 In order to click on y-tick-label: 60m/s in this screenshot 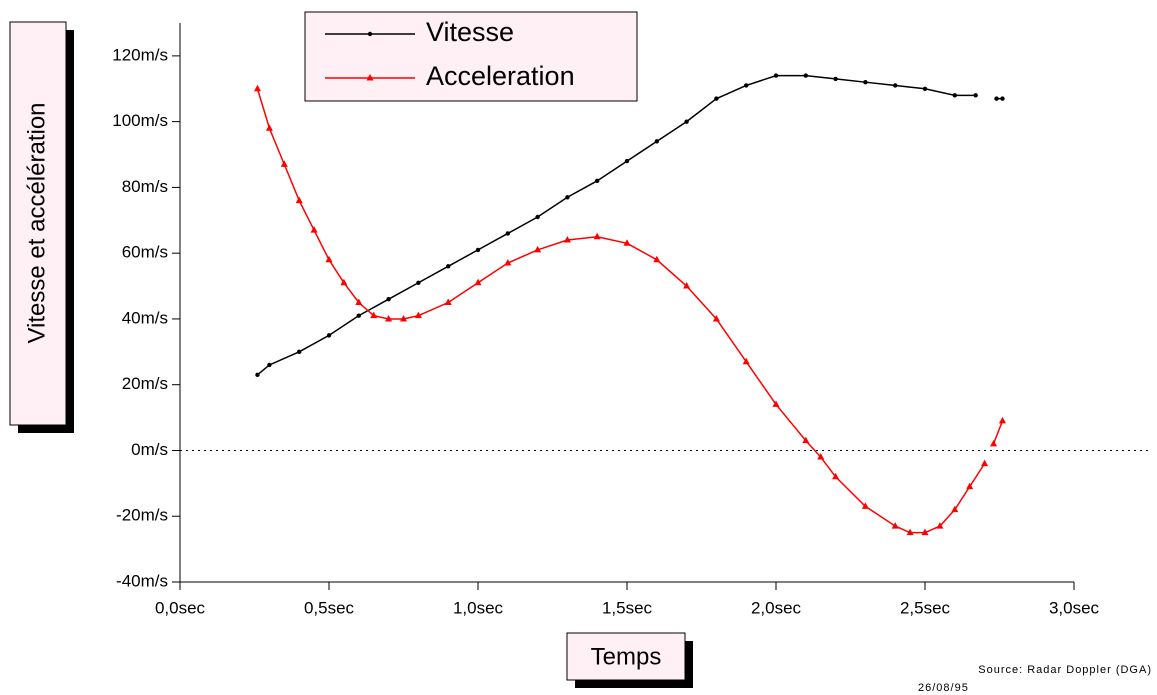, I will do `click(145, 252)`.